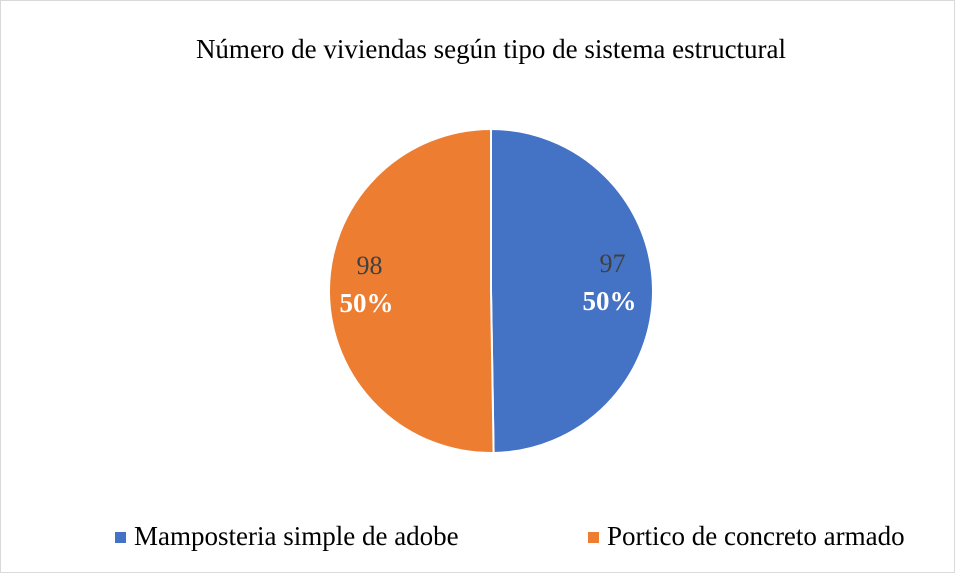 This screenshot has height=574, width=956. Describe the element at coordinates (296, 536) in the screenshot. I see `legend-label: Mamposteria simple de adobe` at that location.